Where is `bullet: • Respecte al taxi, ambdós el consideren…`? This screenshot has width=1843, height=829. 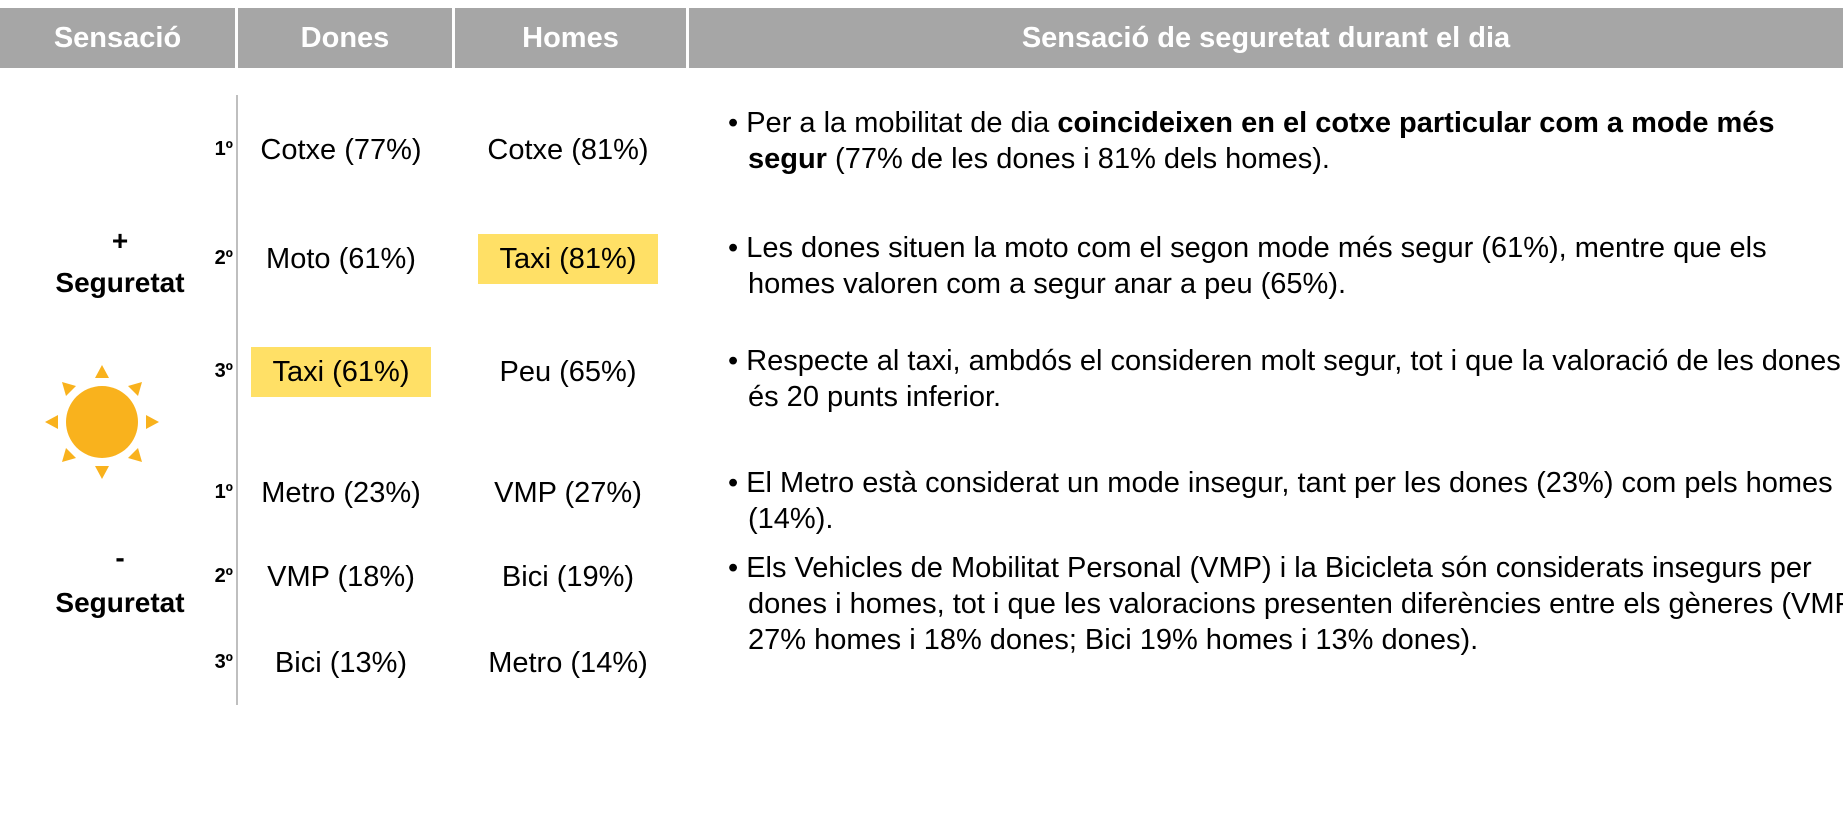 bullet: • Respecte al taxi, ambdós el consideren… is located at coordinates (1284, 379).